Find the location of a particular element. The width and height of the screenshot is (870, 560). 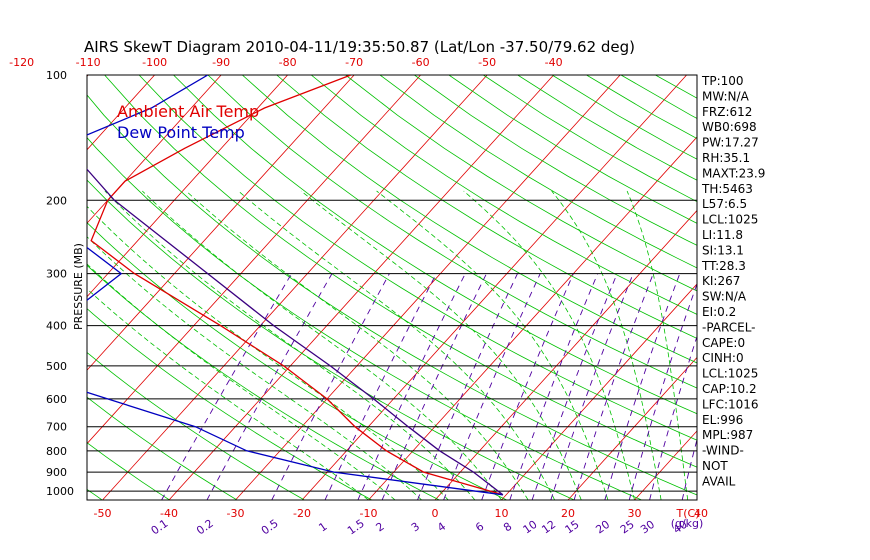

mixing-ratio-tick-label: 3 is located at coordinates (415, 527).